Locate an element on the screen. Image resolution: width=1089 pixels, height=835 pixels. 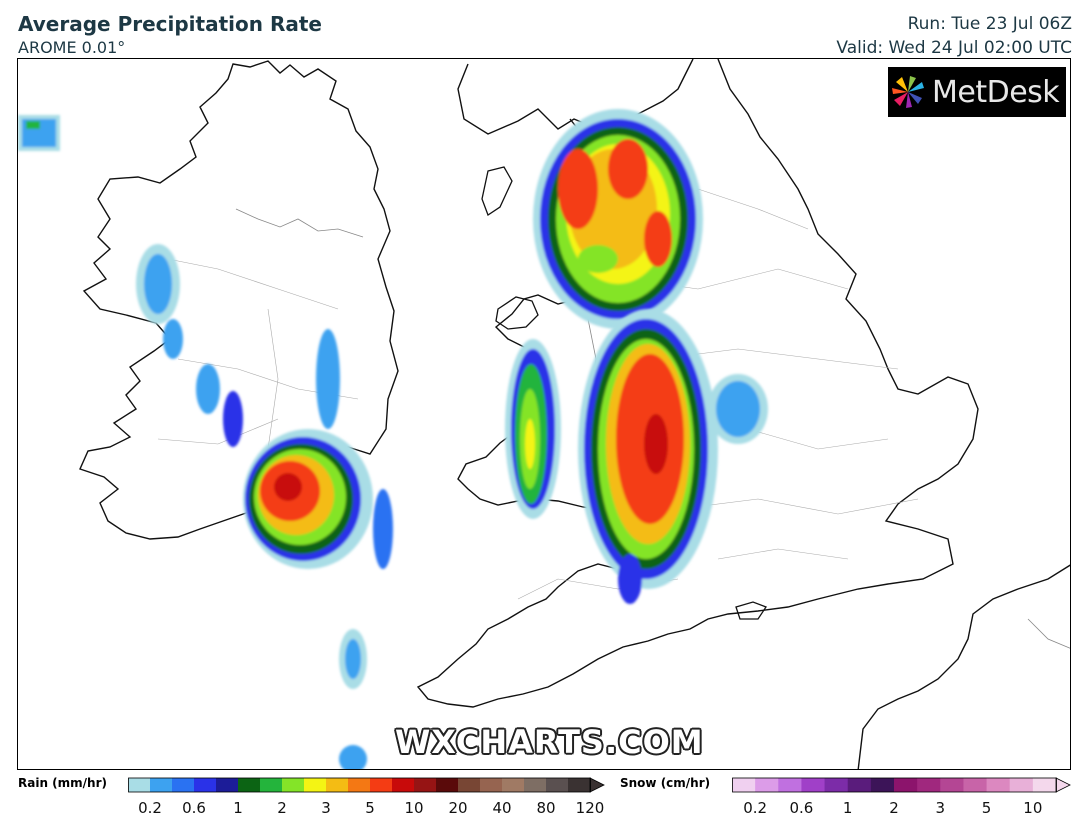
rain-patch-wales is located at coordinates (533, 429).